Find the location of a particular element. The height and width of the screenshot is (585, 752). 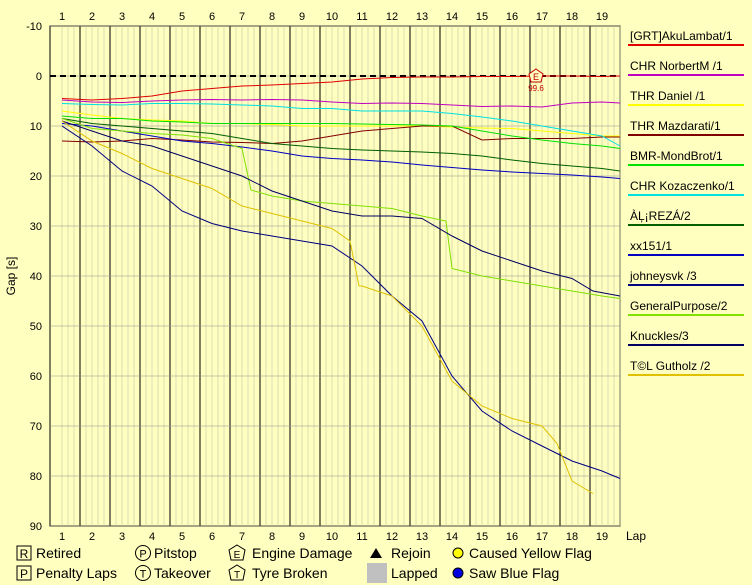

key-lapped: Lapped is located at coordinates (402, 573).